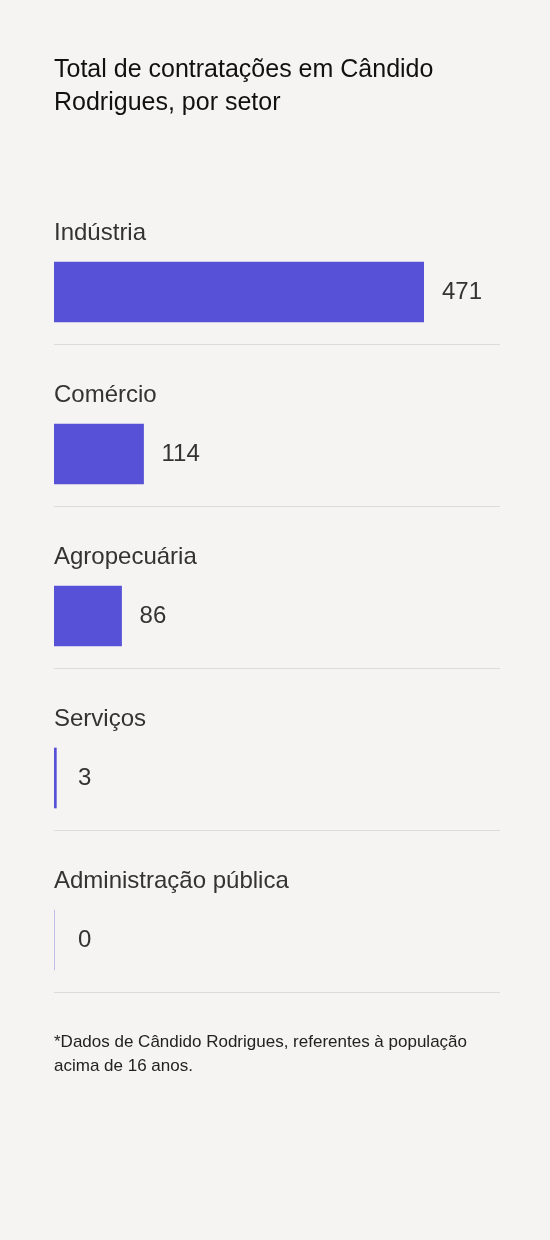  Describe the element at coordinates (100, 717) in the screenshot. I see `y-tick-label: Serviços` at that location.